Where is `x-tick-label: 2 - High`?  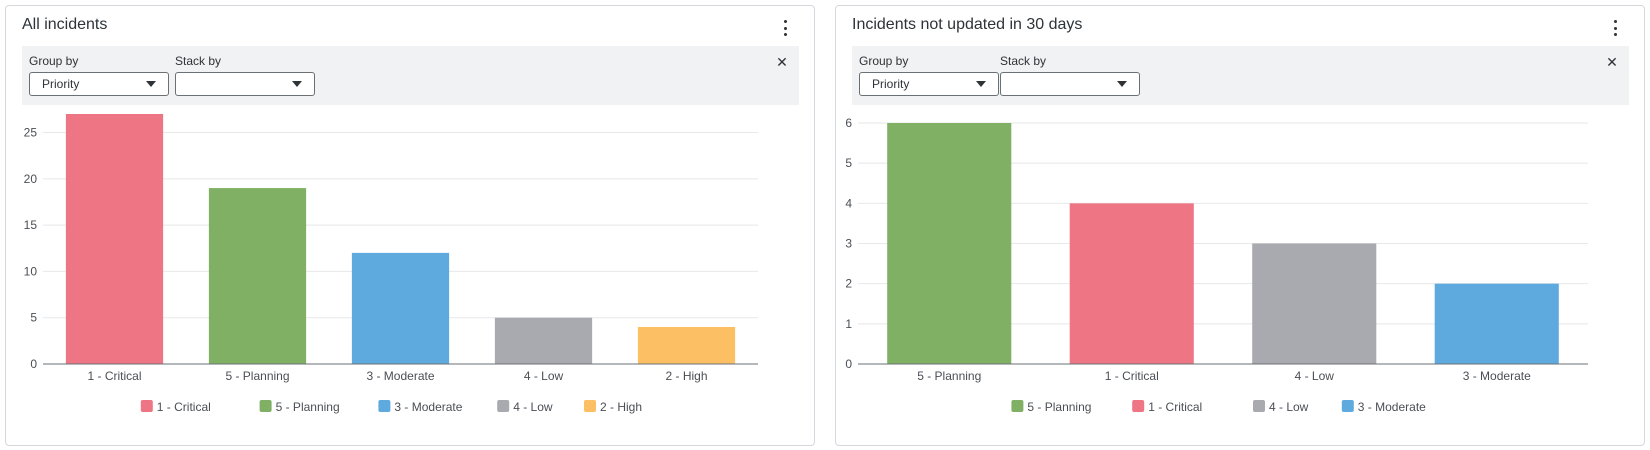
x-tick-label: 2 - High is located at coordinates (686, 376).